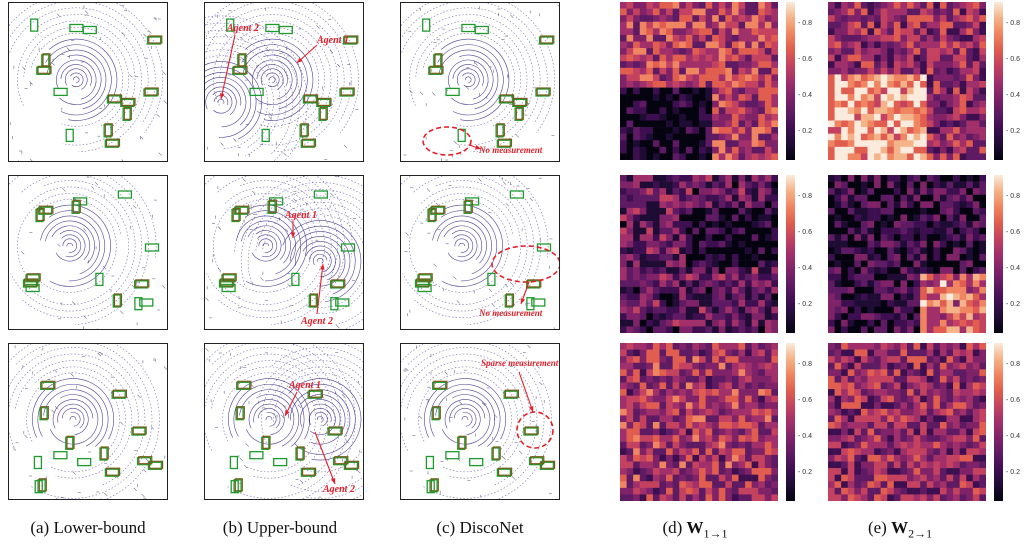 The height and width of the screenshot is (550, 1029). What do you see at coordinates (1013, 268) in the screenshot?
I see `colorbar-tick: - 0.4` at bounding box center [1013, 268].